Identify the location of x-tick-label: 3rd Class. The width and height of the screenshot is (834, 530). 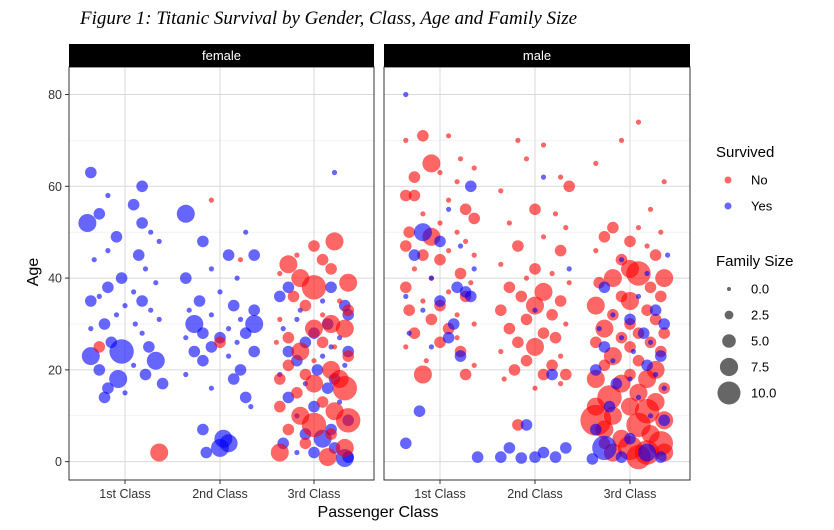
(314, 494).